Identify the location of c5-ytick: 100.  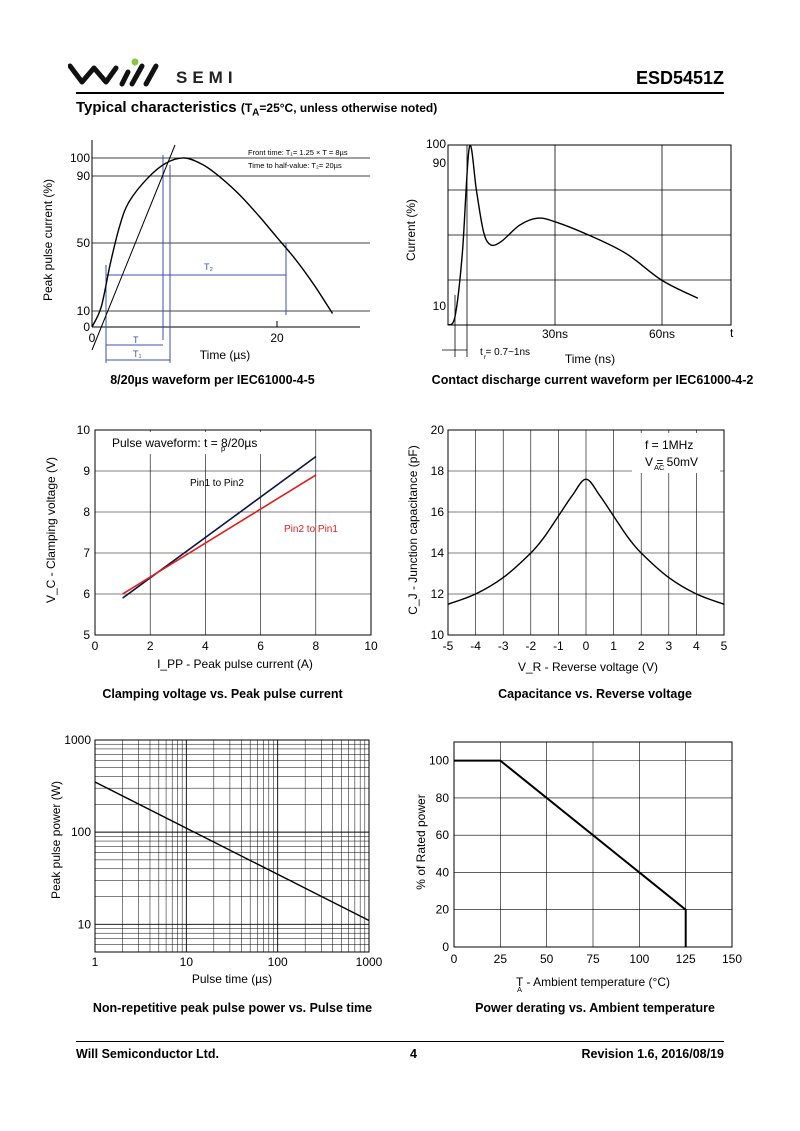
(81, 832).